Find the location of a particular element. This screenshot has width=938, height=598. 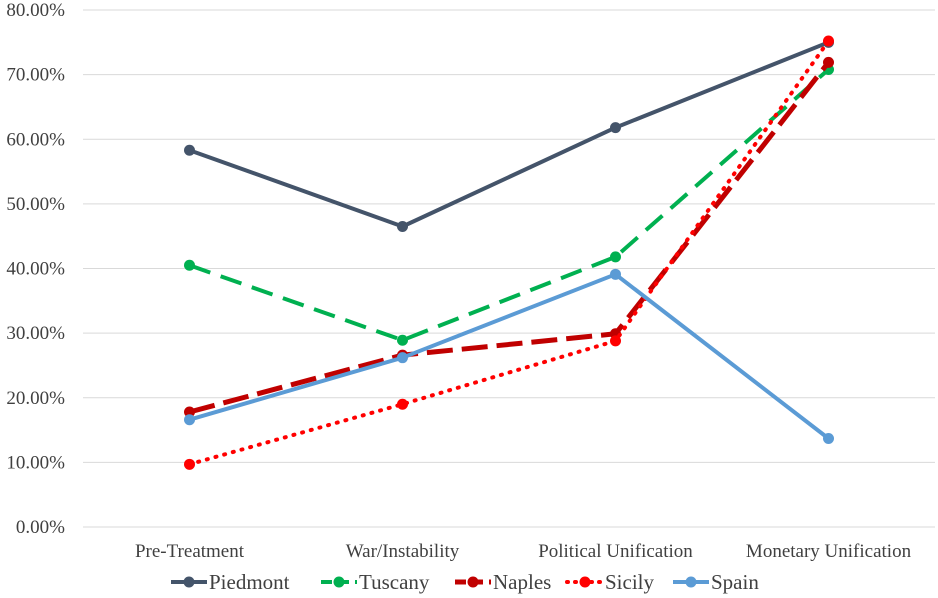

y-tick-label: 40.00% is located at coordinates (35, 269).